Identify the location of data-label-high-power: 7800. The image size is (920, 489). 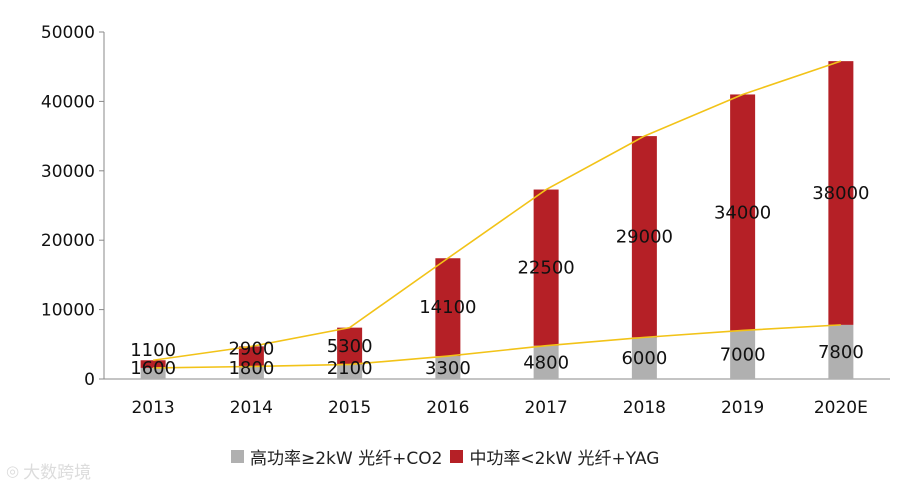
(841, 352).